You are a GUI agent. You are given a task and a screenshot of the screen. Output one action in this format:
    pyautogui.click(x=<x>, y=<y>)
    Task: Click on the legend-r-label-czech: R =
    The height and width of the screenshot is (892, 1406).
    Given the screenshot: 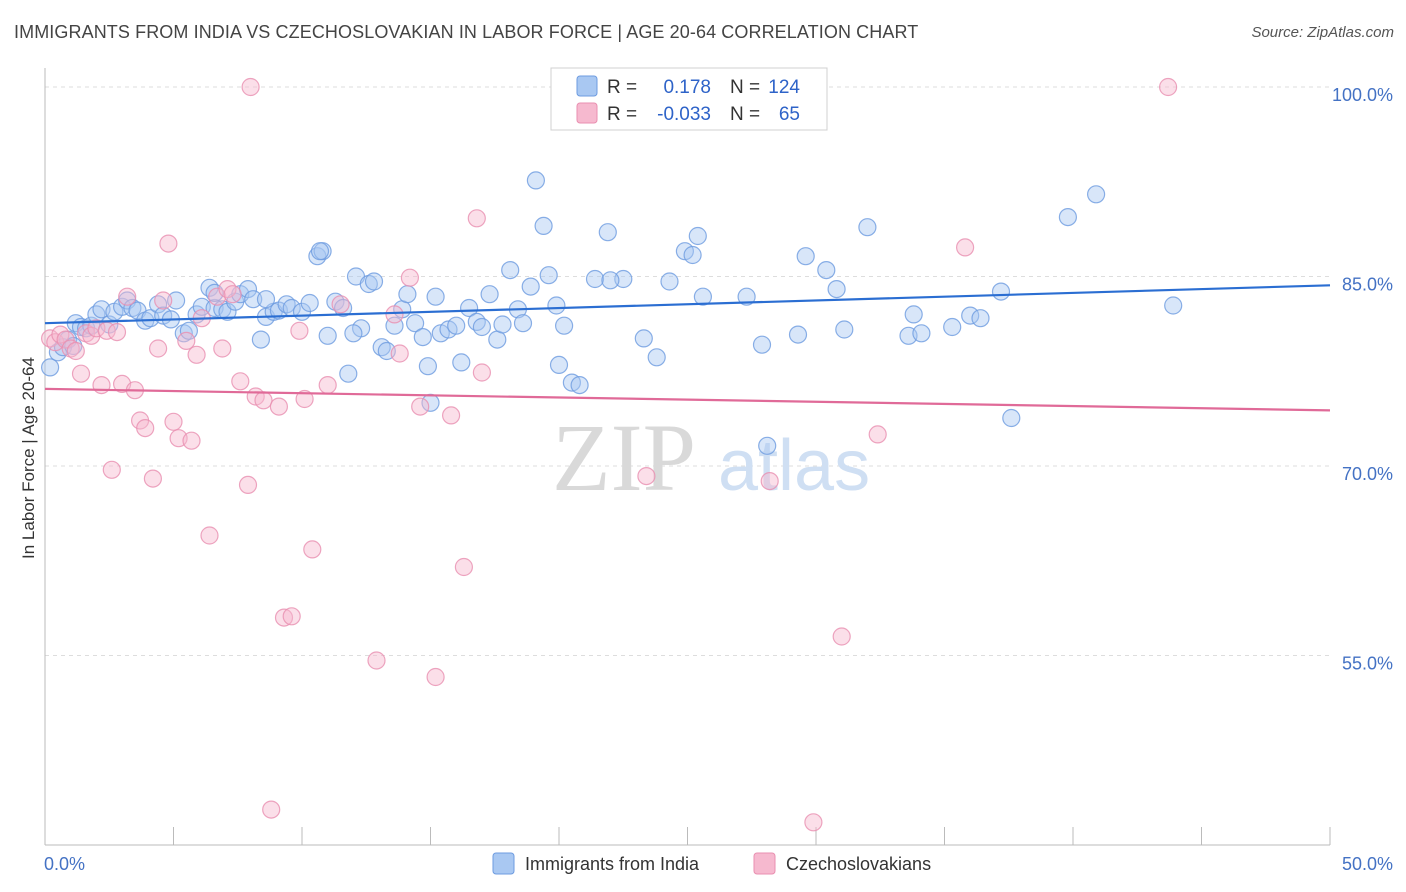 What is the action you would take?
    pyautogui.click(x=622, y=114)
    